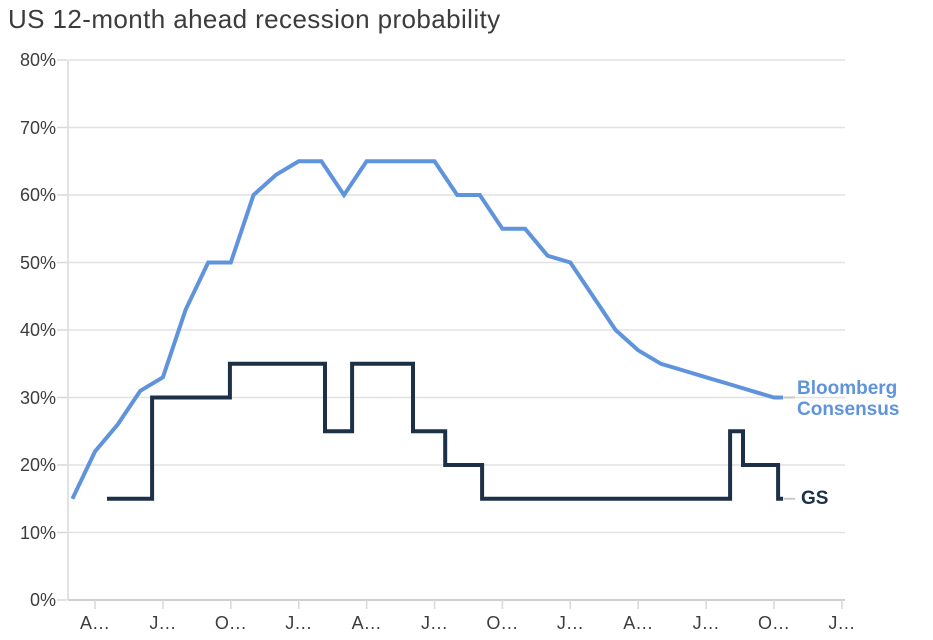  I want to click on y-tick-label: 50%, so click(37, 262).